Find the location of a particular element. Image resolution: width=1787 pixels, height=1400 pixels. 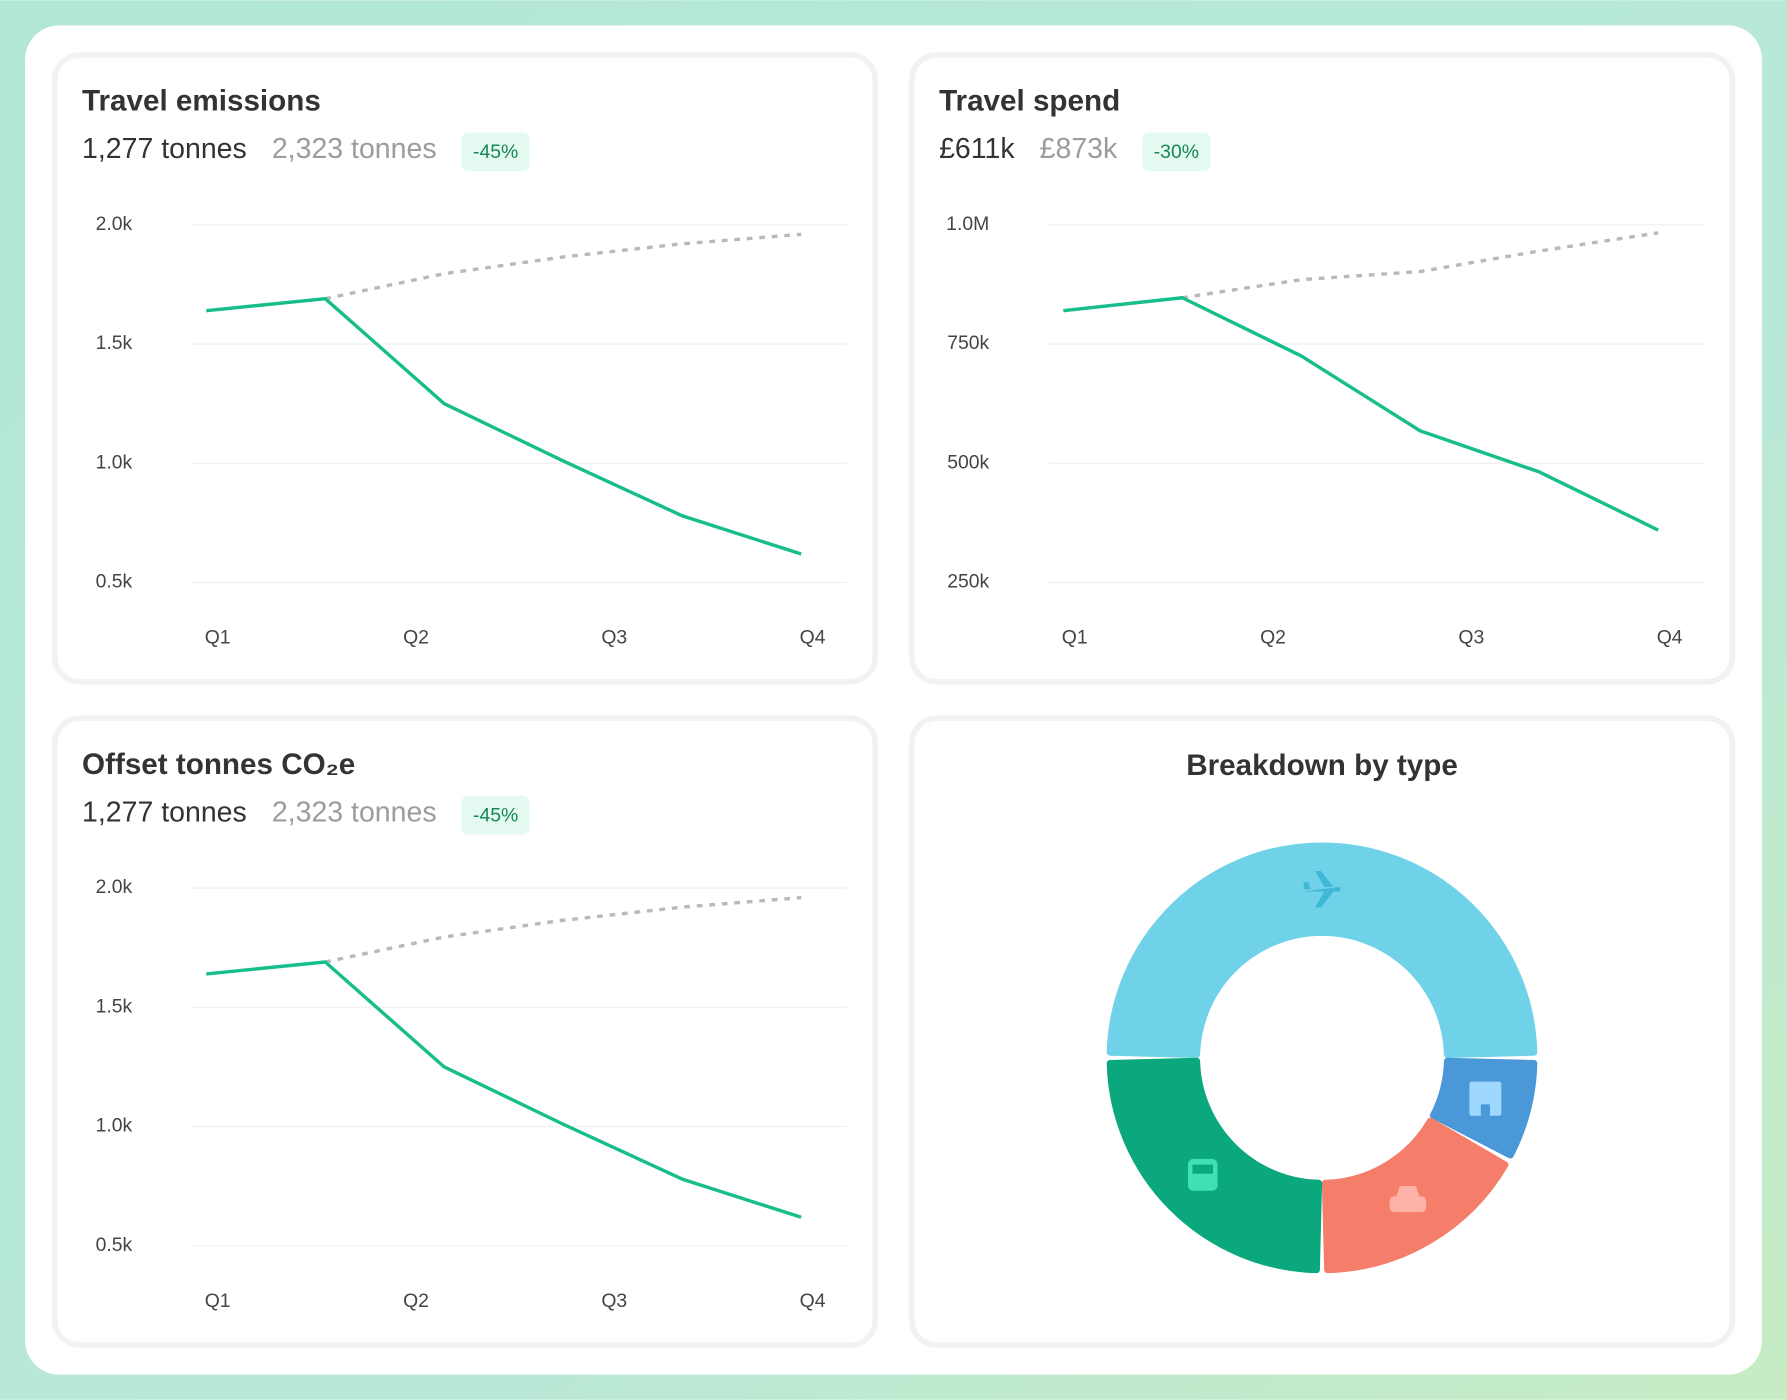

panel-title: Offset tonnes CO₂e is located at coordinates (218, 764).